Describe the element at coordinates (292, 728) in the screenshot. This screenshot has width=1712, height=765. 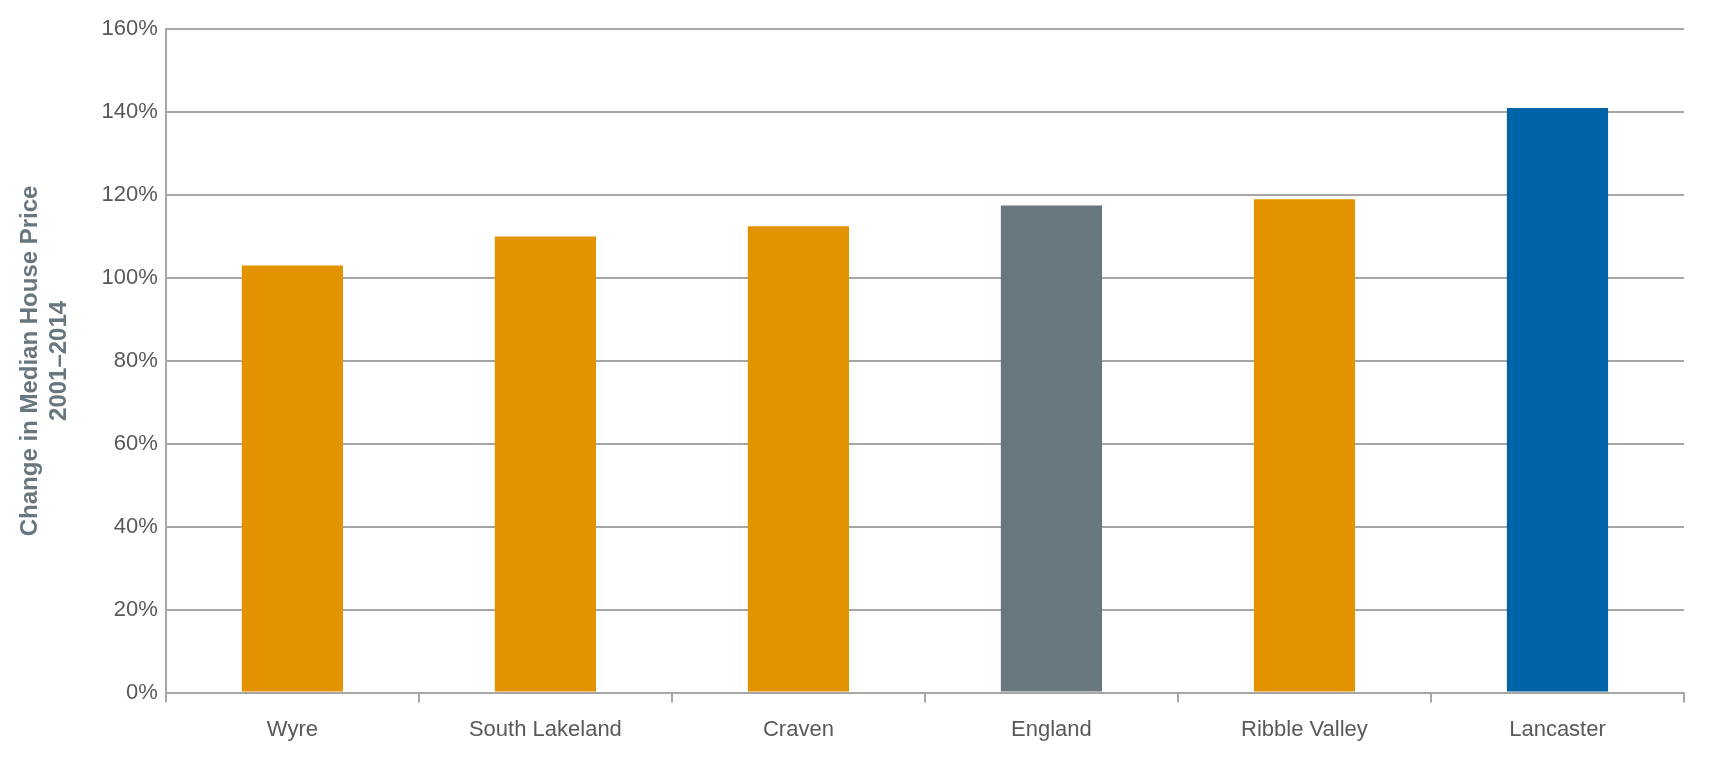
I see `x-tick-label: Wyre` at that location.